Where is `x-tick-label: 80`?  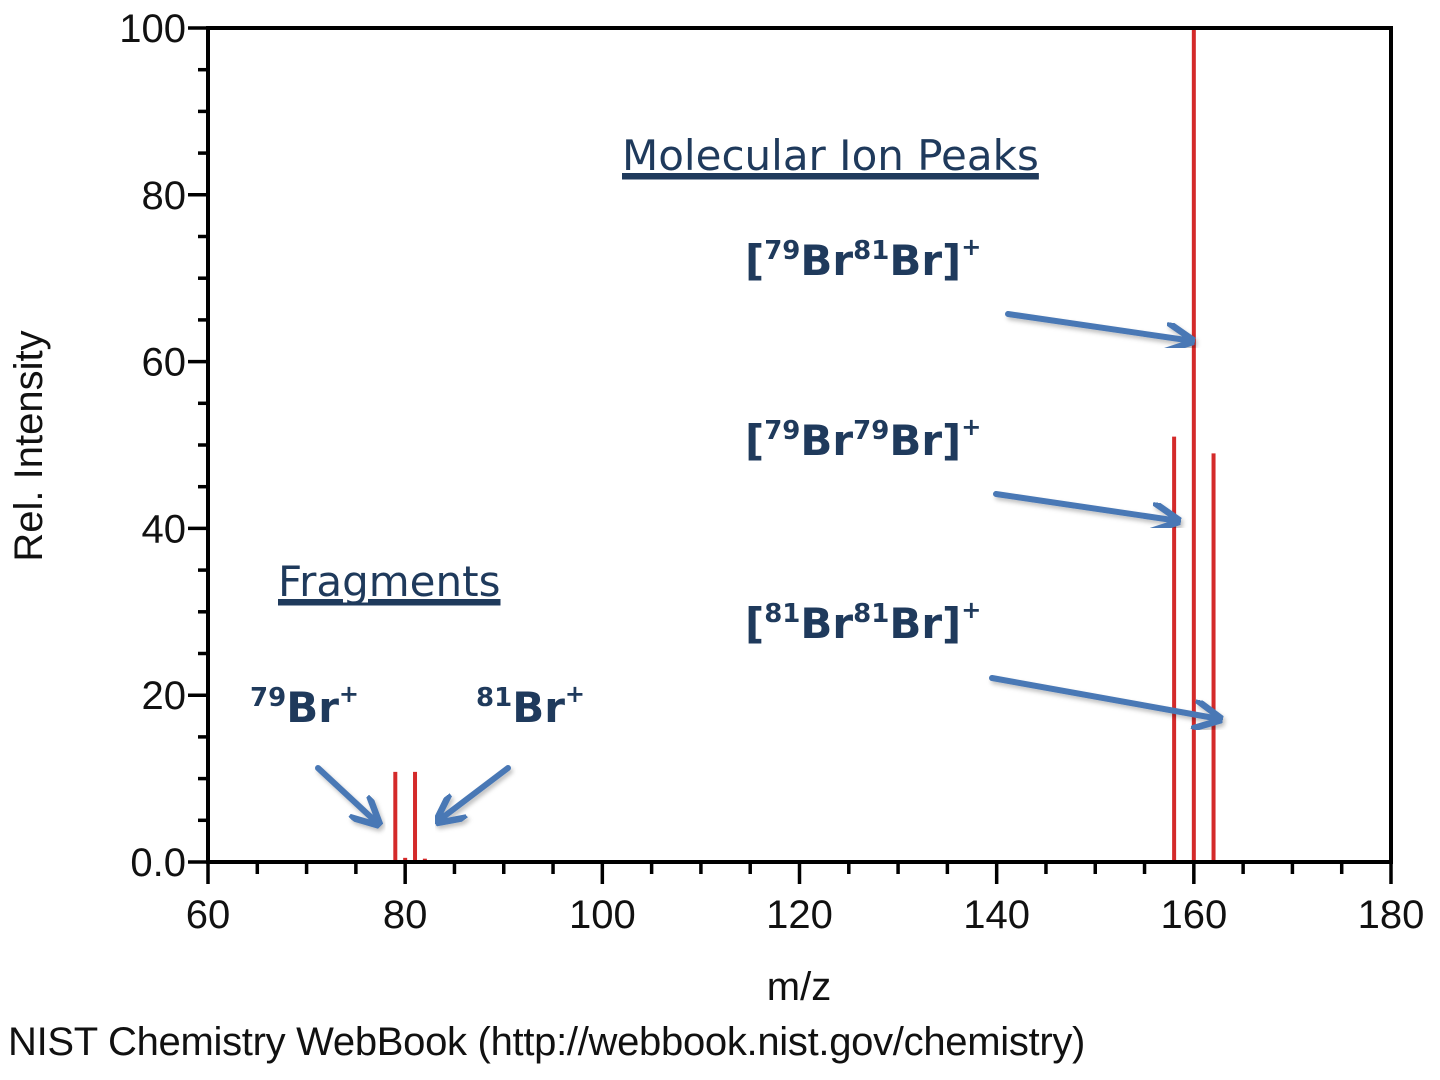 x-tick-label: 80 is located at coordinates (405, 915).